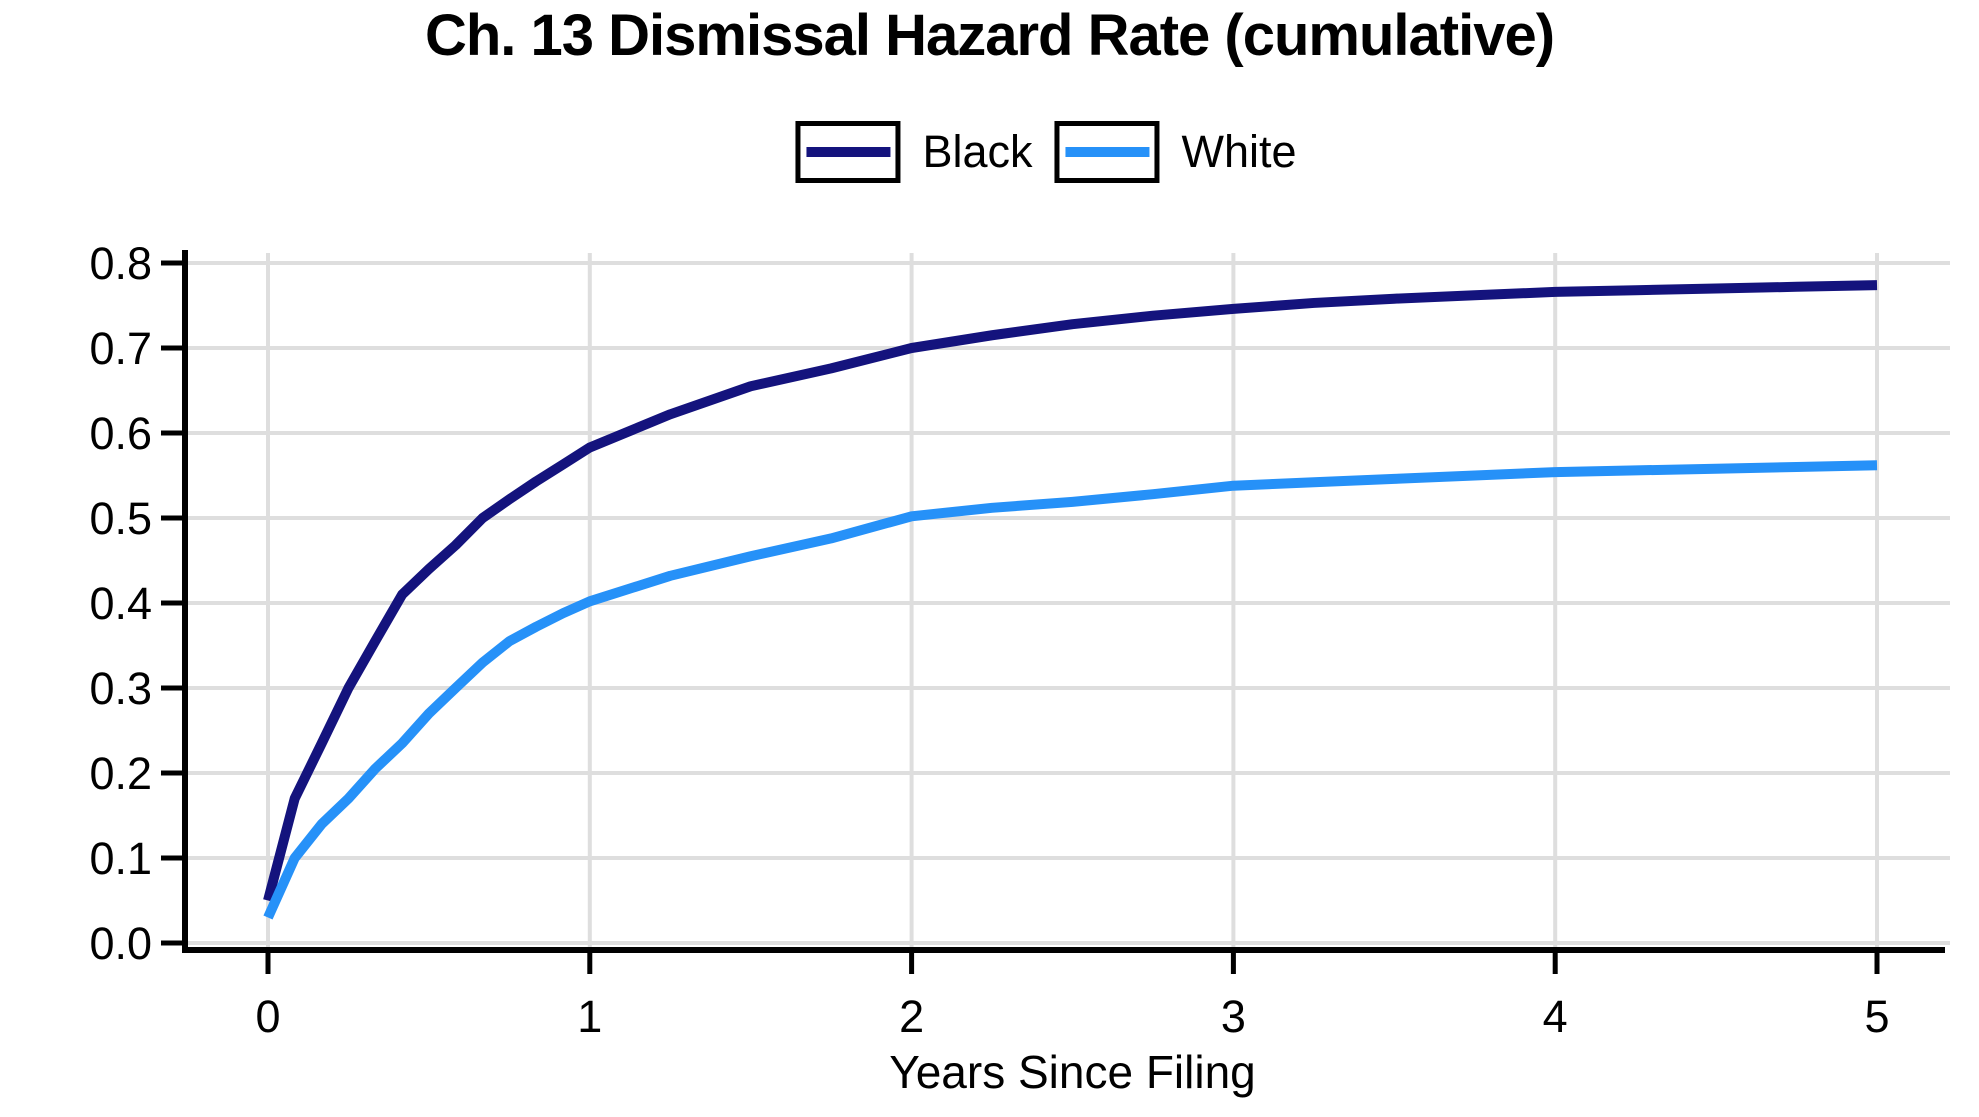 The image size is (1979, 1117). Describe the element at coordinates (120, 433) in the screenshot. I see `y-tick-label: 0.6` at that location.